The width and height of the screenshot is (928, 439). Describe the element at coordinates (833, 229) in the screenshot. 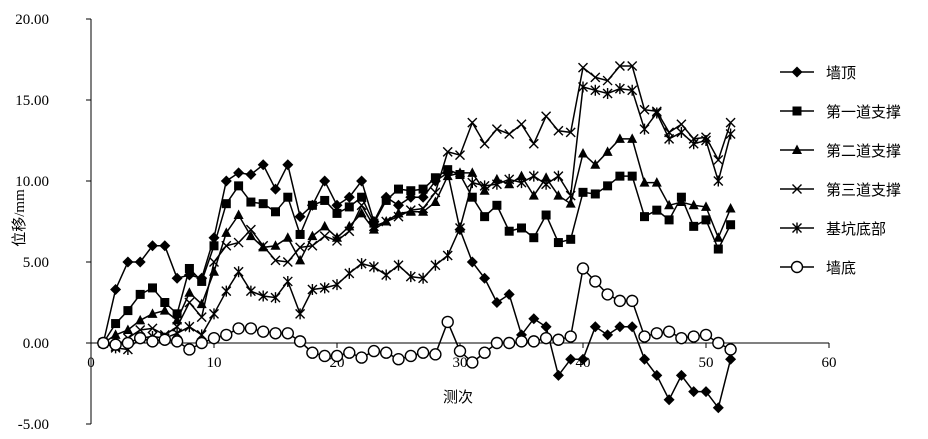

I see `legend-item: 基坑底部` at that location.